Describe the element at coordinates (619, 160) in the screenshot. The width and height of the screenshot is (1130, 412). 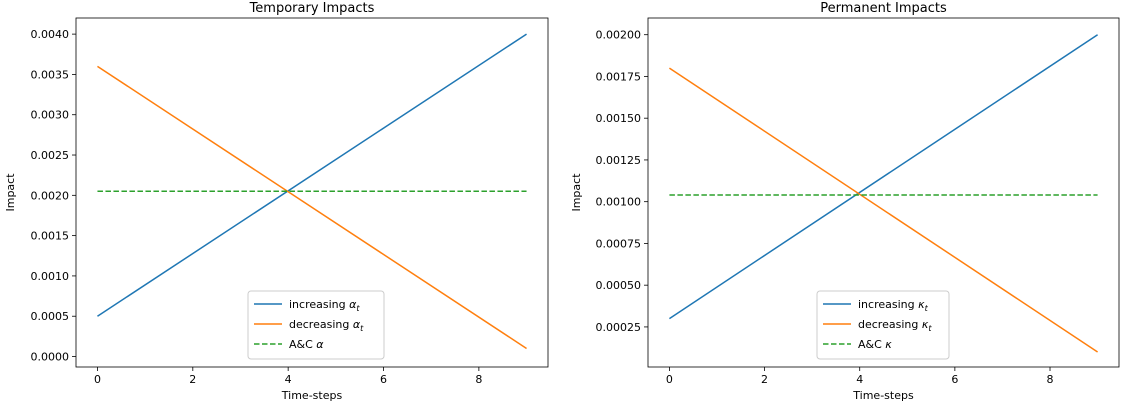
I see `y-tick-label: 0.00125` at that location.